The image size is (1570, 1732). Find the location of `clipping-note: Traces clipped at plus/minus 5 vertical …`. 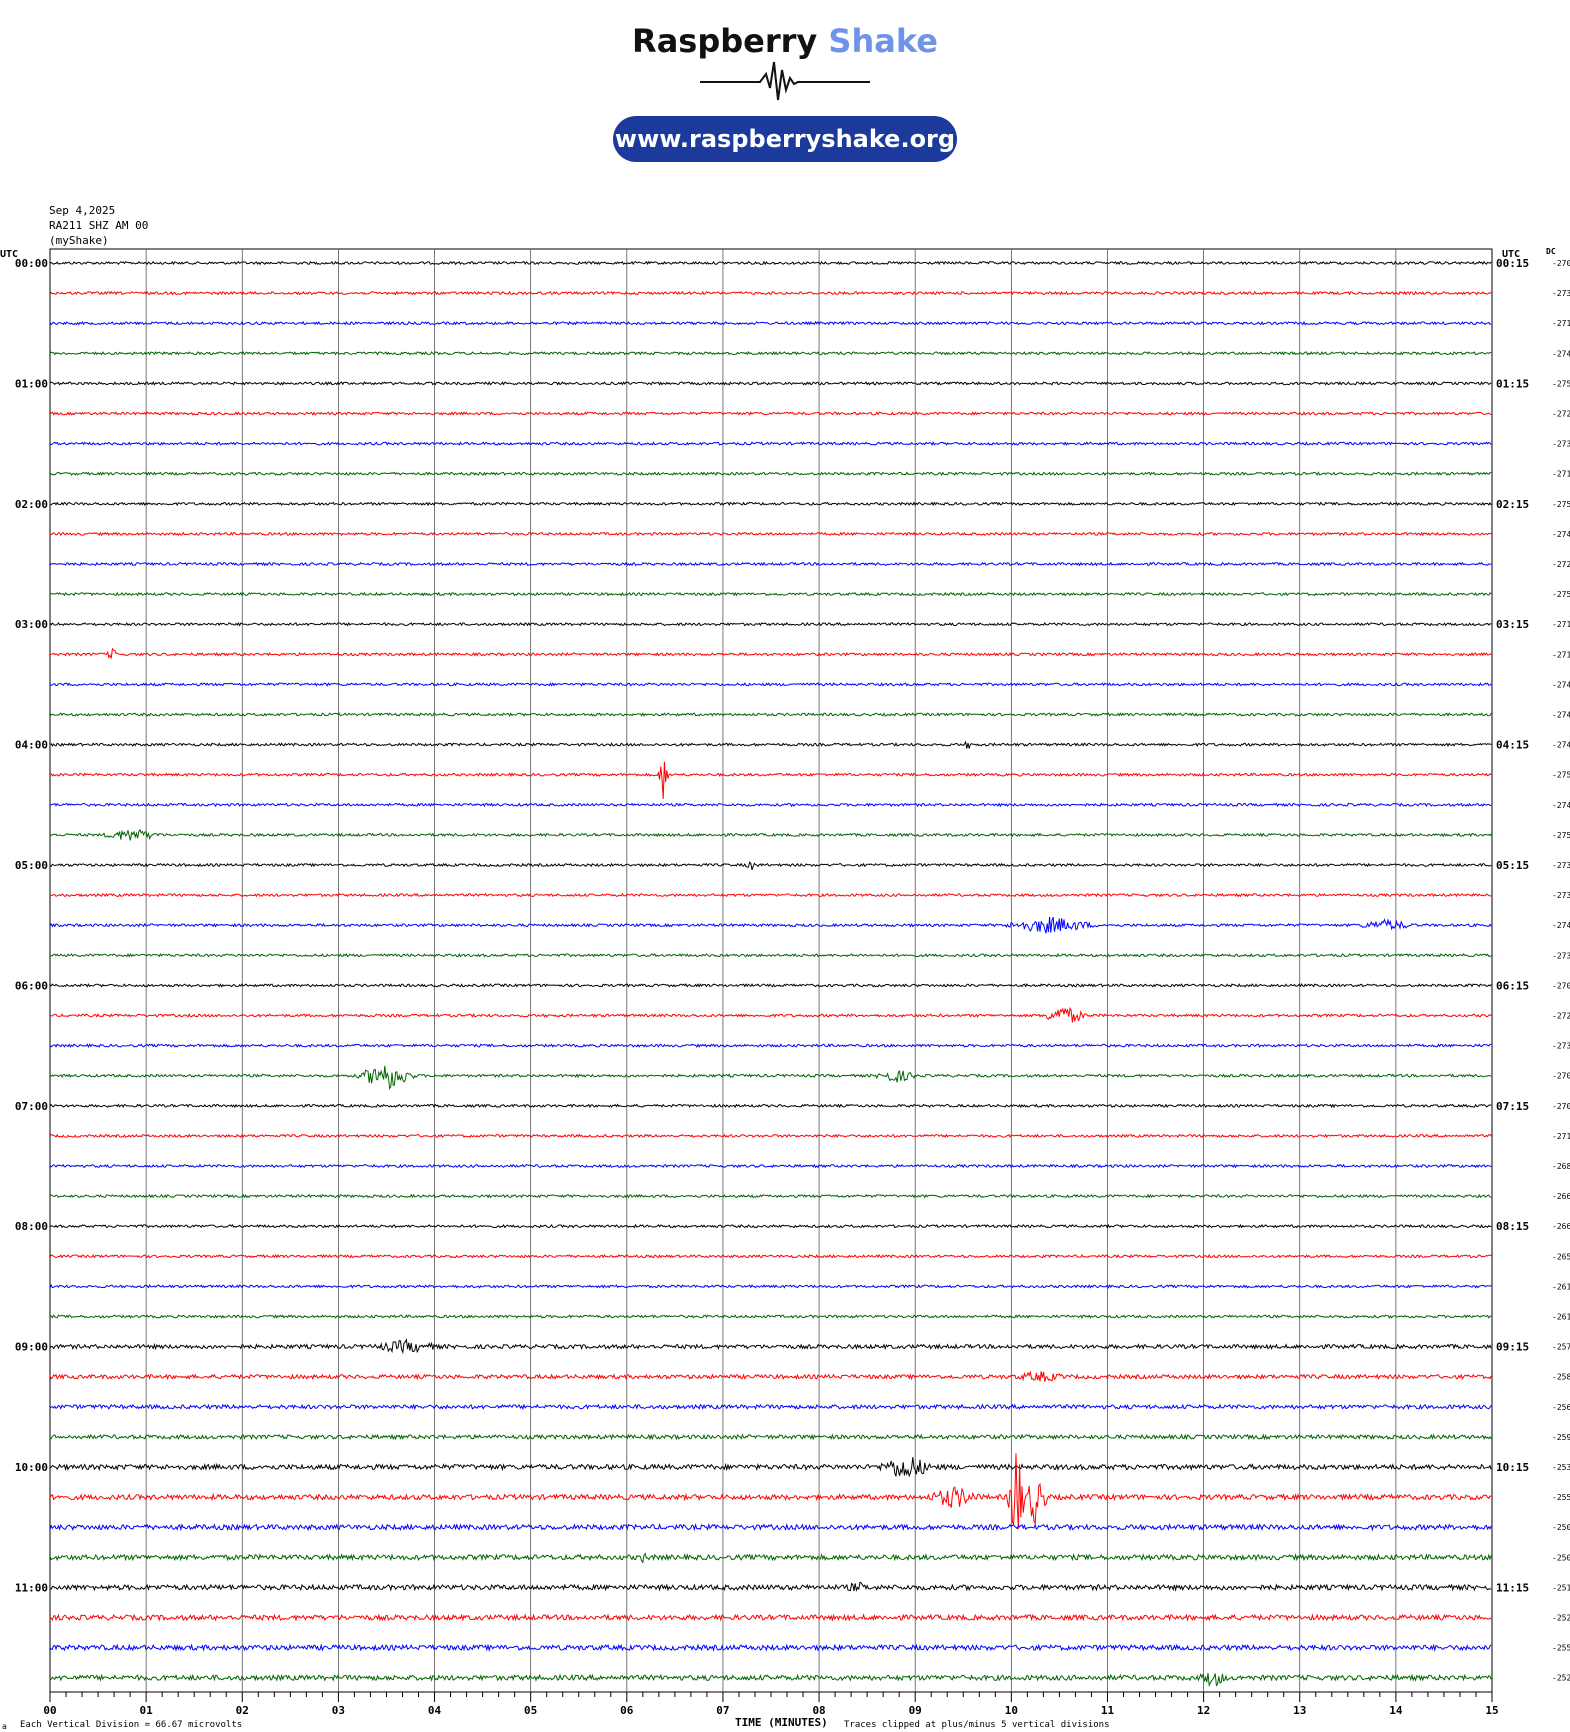

clipping-note: Traces clipped at plus/minus 5 vertical … is located at coordinates (977, 1725).